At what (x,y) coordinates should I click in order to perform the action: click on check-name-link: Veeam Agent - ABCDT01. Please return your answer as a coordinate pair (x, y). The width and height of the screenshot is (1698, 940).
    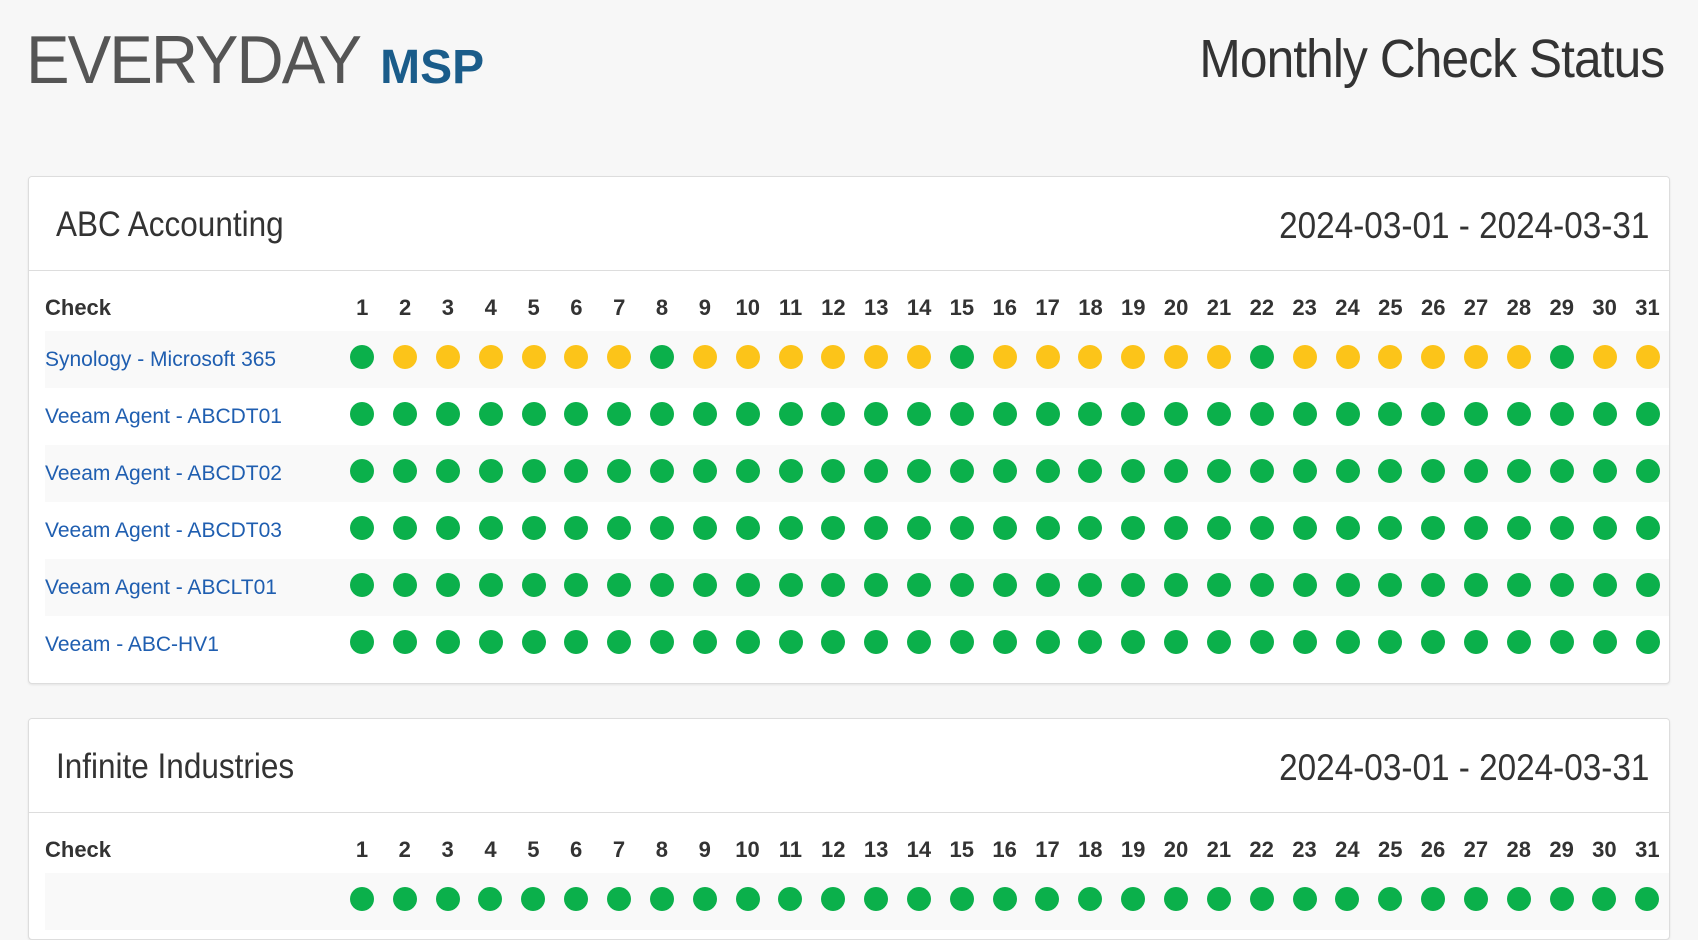
    Looking at the image, I should click on (163, 416).